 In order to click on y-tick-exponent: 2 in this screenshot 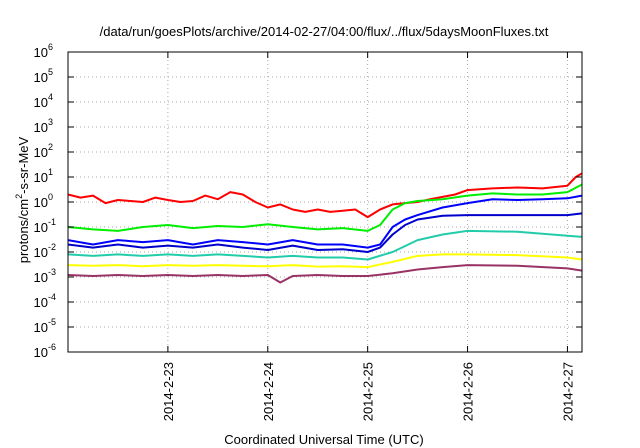, I will do `click(50, 147)`.